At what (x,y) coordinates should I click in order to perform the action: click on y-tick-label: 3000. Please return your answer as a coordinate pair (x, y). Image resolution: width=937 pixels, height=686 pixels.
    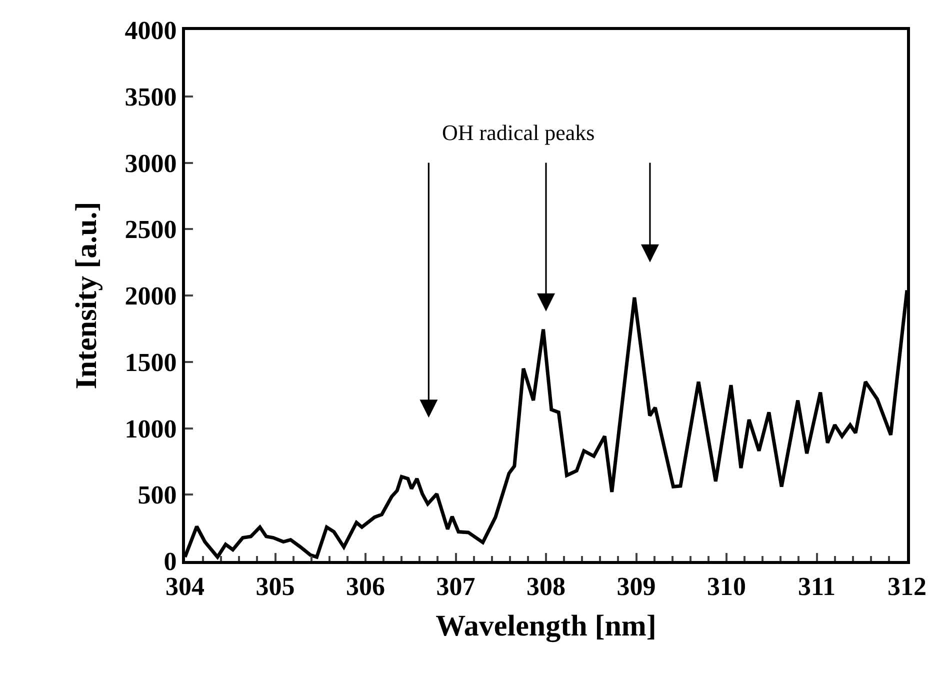
    Looking at the image, I should click on (150, 163).